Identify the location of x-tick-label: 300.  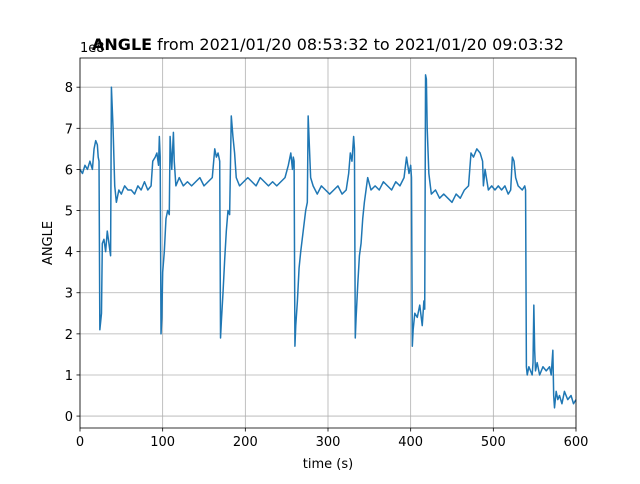
(328, 442).